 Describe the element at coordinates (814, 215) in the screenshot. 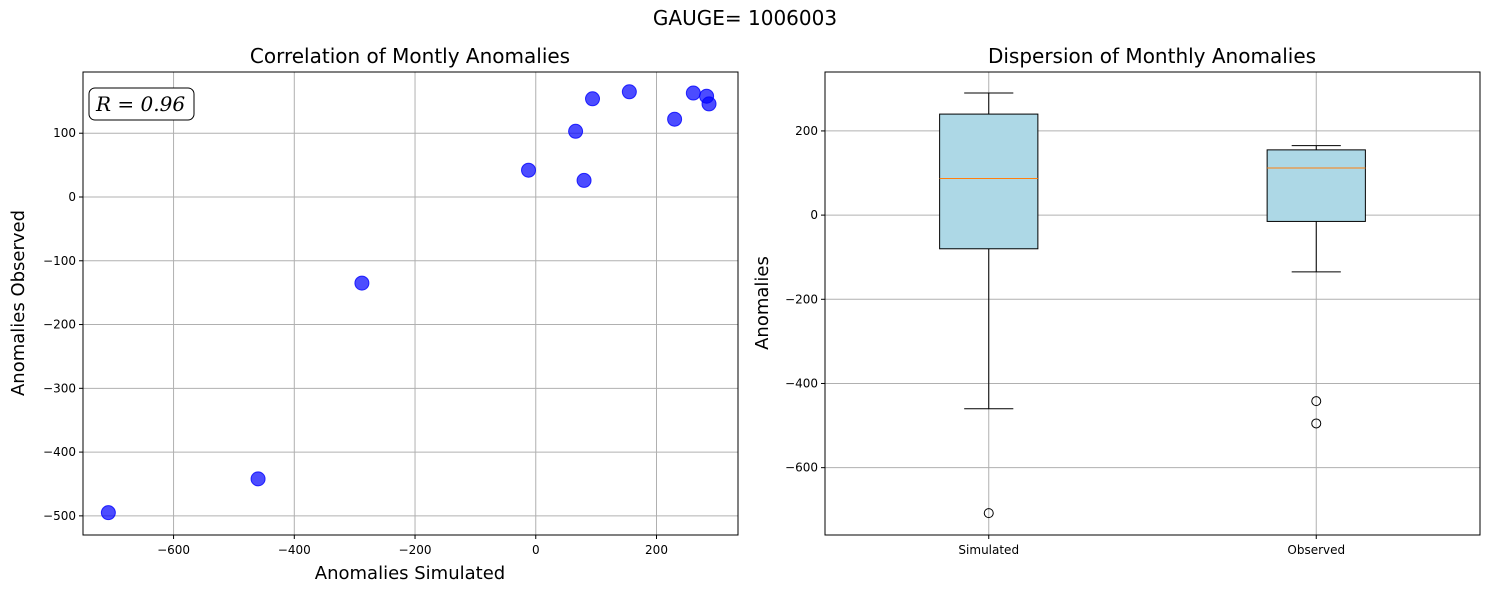

I see `boxplot-y-tick-label: 0` at that location.